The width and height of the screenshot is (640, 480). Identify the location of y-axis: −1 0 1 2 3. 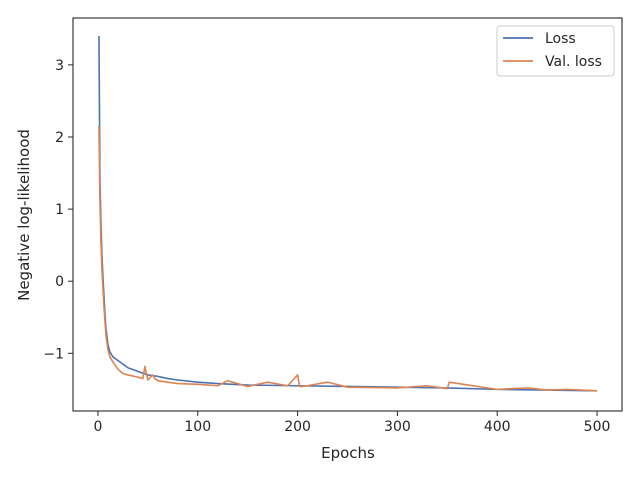
(58, 210).